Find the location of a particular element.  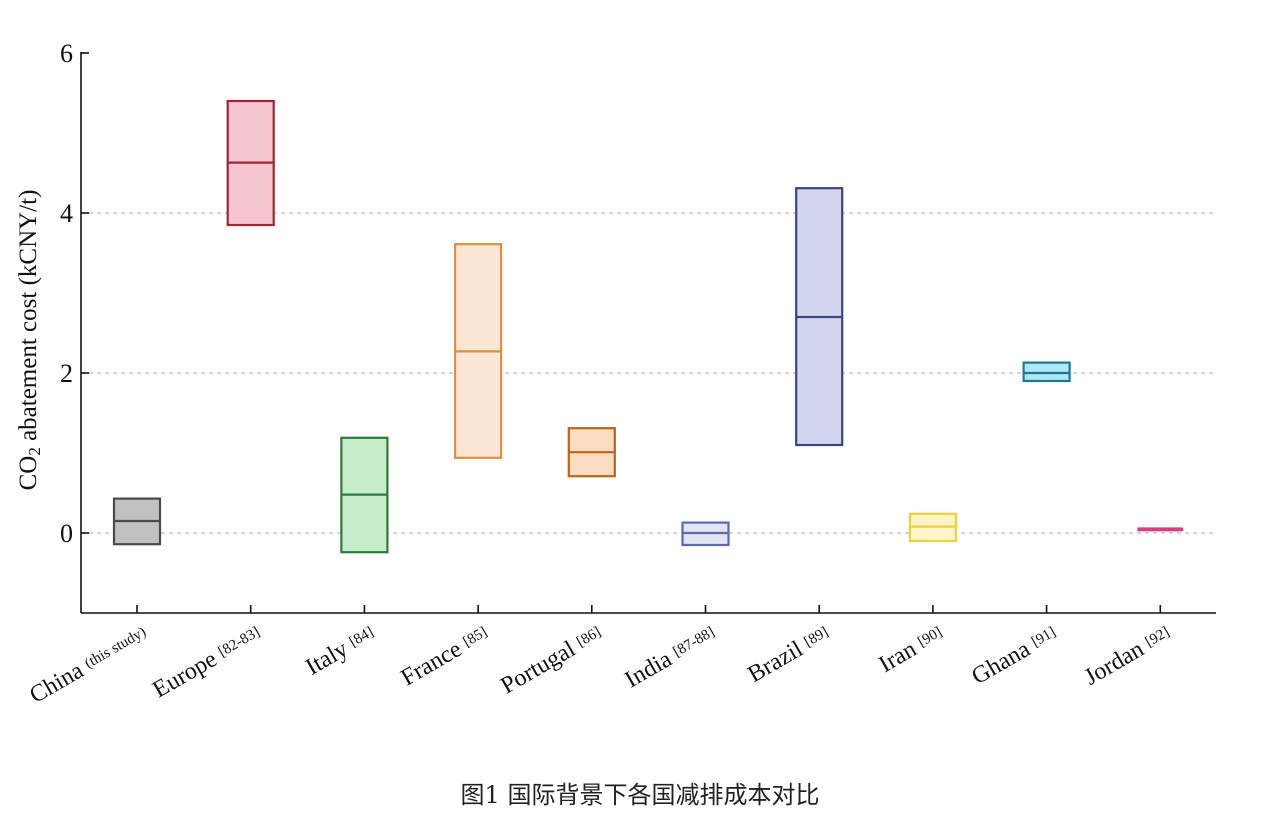

range-bar-brazil is located at coordinates (819, 317).